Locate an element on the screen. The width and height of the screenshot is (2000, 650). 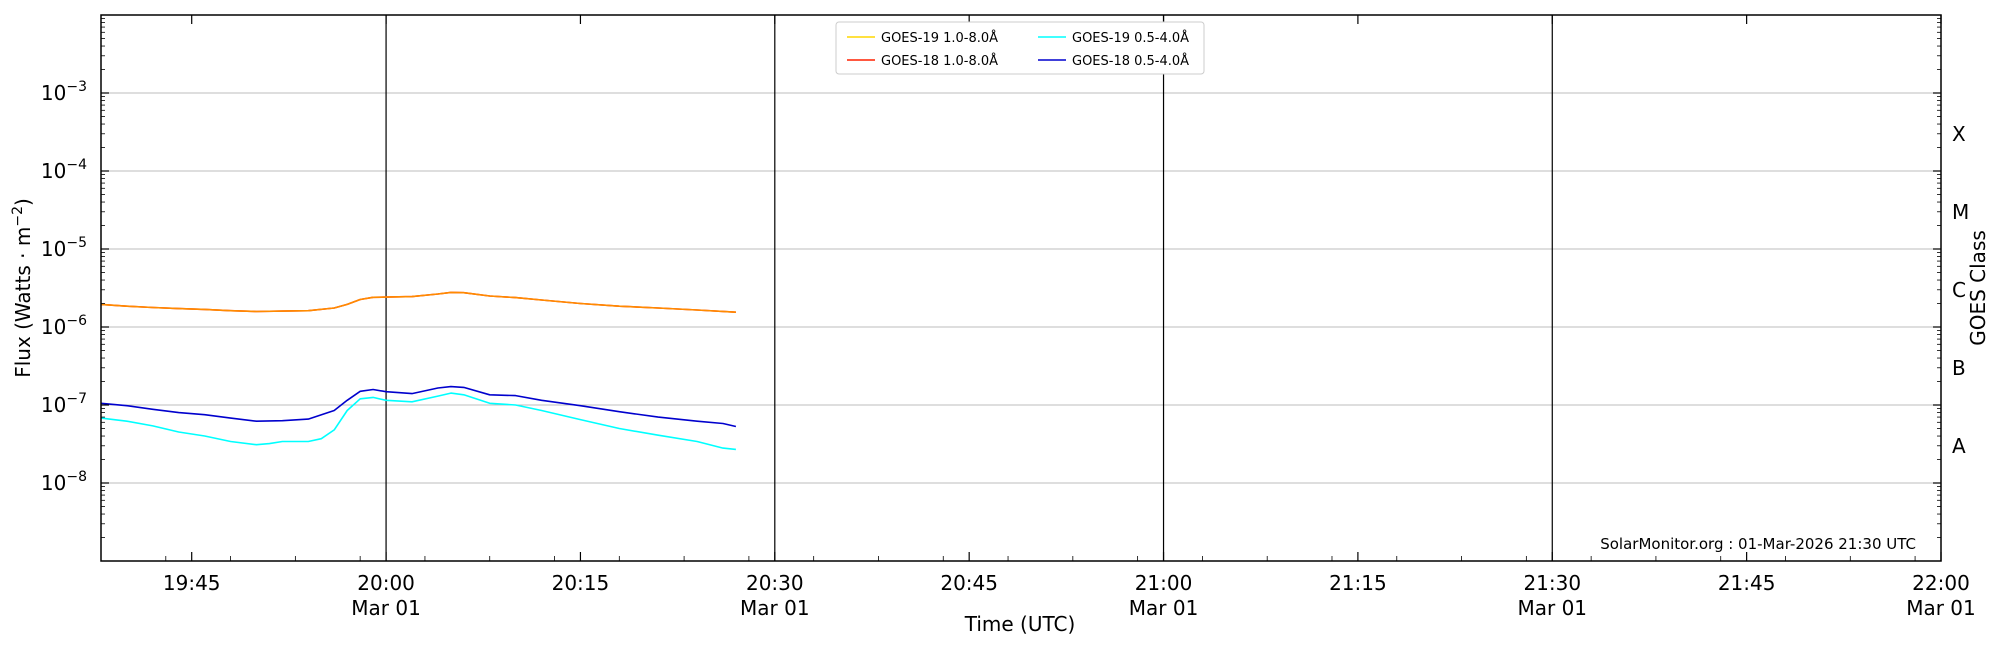
y-tick-label: 10⁻⁷ is located at coordinates (64, 404).